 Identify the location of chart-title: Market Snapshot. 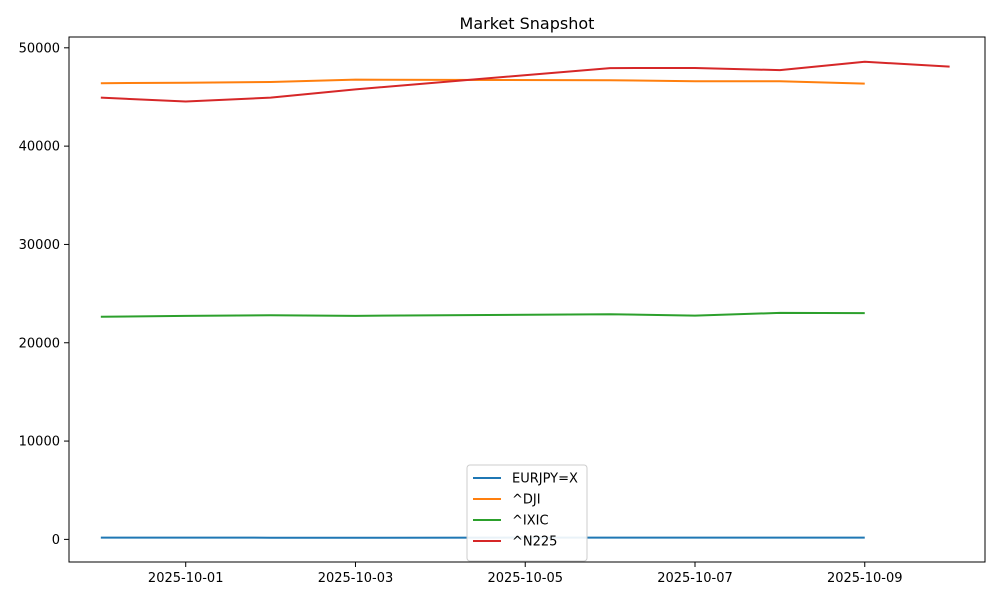
(527, 23).